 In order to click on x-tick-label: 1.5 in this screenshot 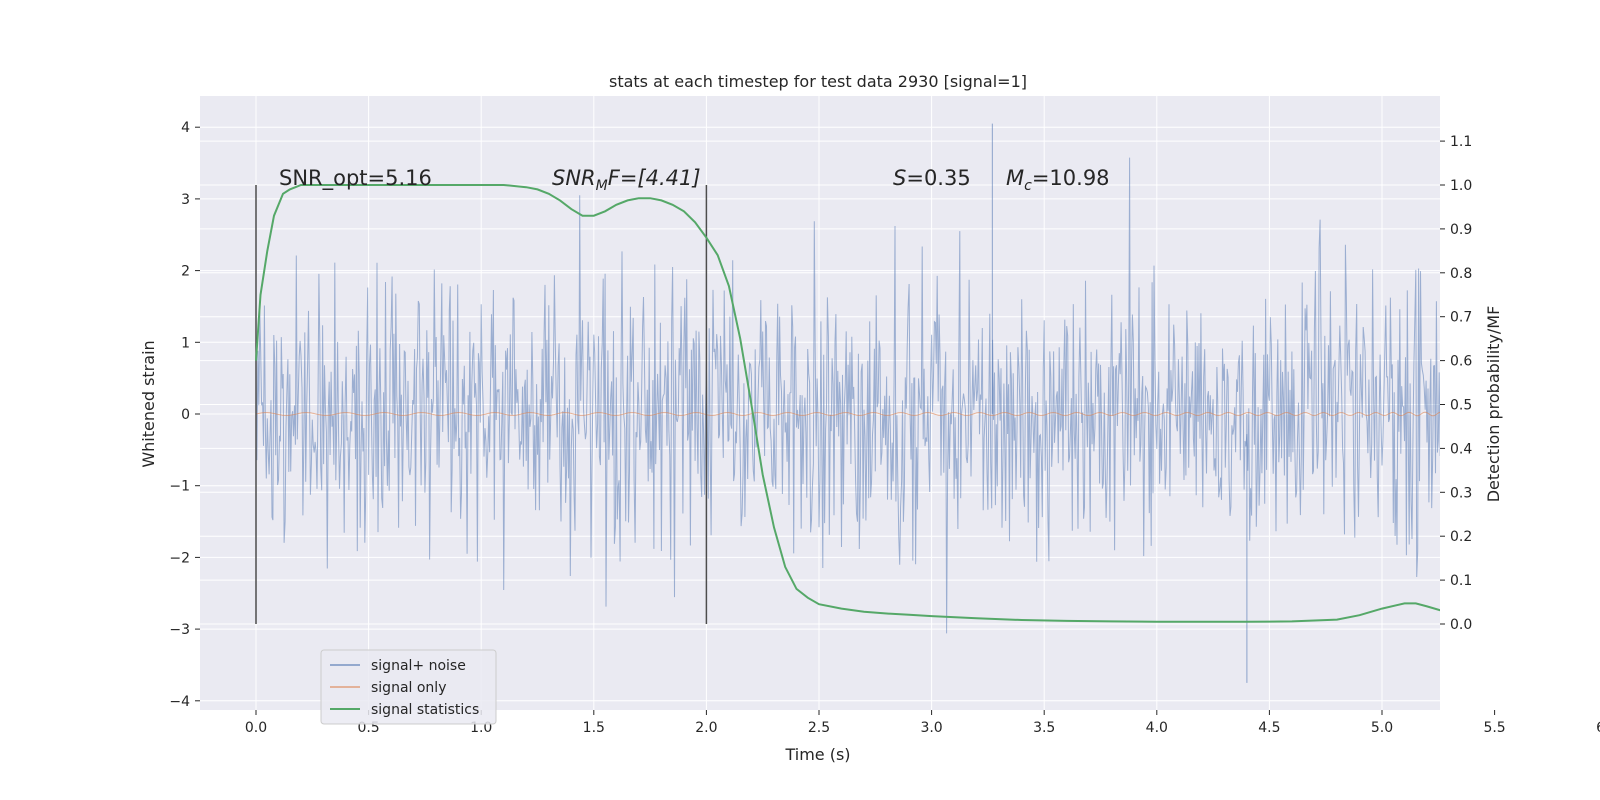, I will do `click(594, 728)`.